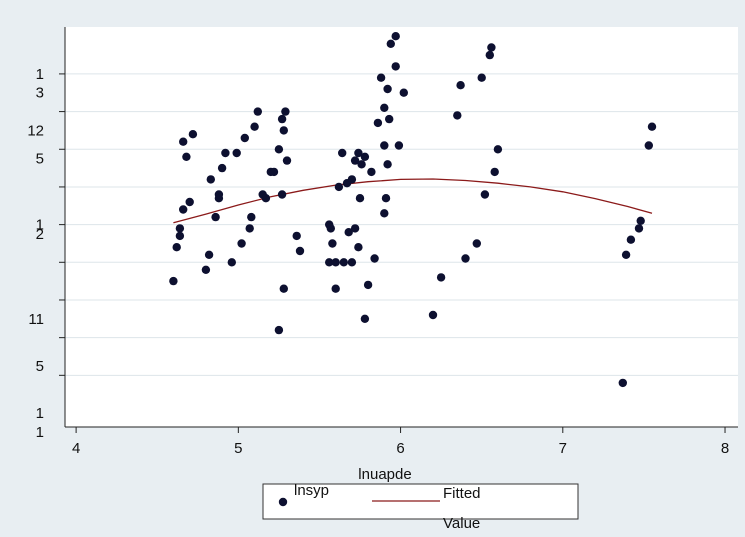 The height and width of the screenshot is (537, 745). Describe the element at coordinates (40, 234) in the screenshot. I see `y-tick-label: 2` at that location.